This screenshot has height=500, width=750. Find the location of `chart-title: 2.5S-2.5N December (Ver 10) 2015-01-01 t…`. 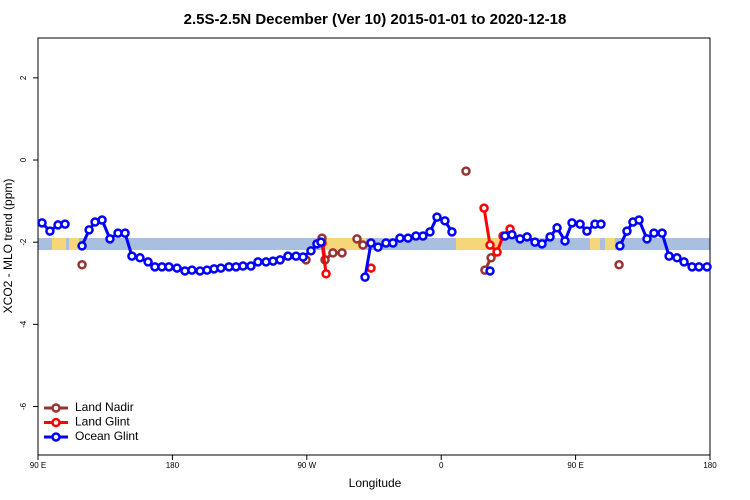

chart-title: 2.5S-2.5N December (Ver 10) 2015-01-01 t… is located at coordinates (375, 19).